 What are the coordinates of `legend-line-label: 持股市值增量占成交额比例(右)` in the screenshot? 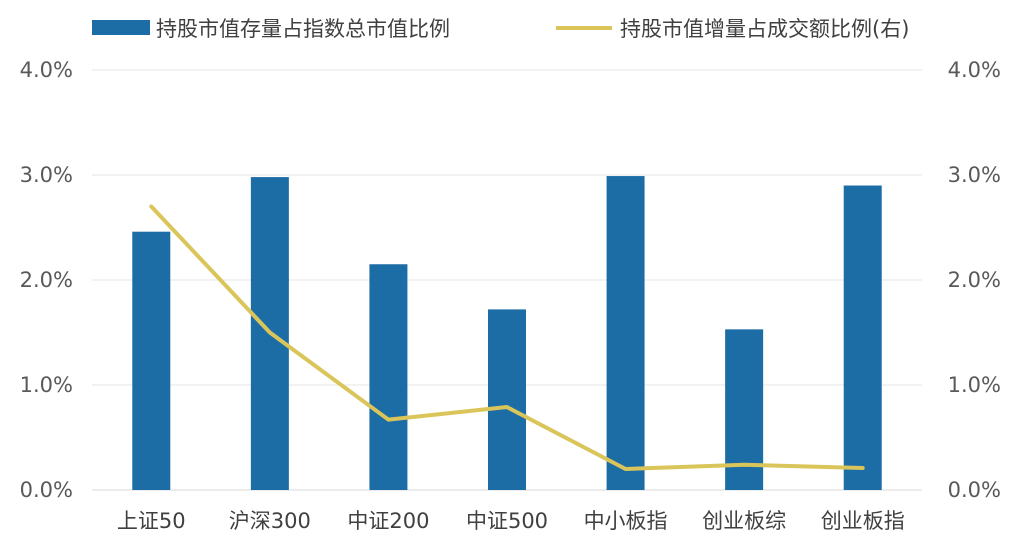 It's located at (764, 29).